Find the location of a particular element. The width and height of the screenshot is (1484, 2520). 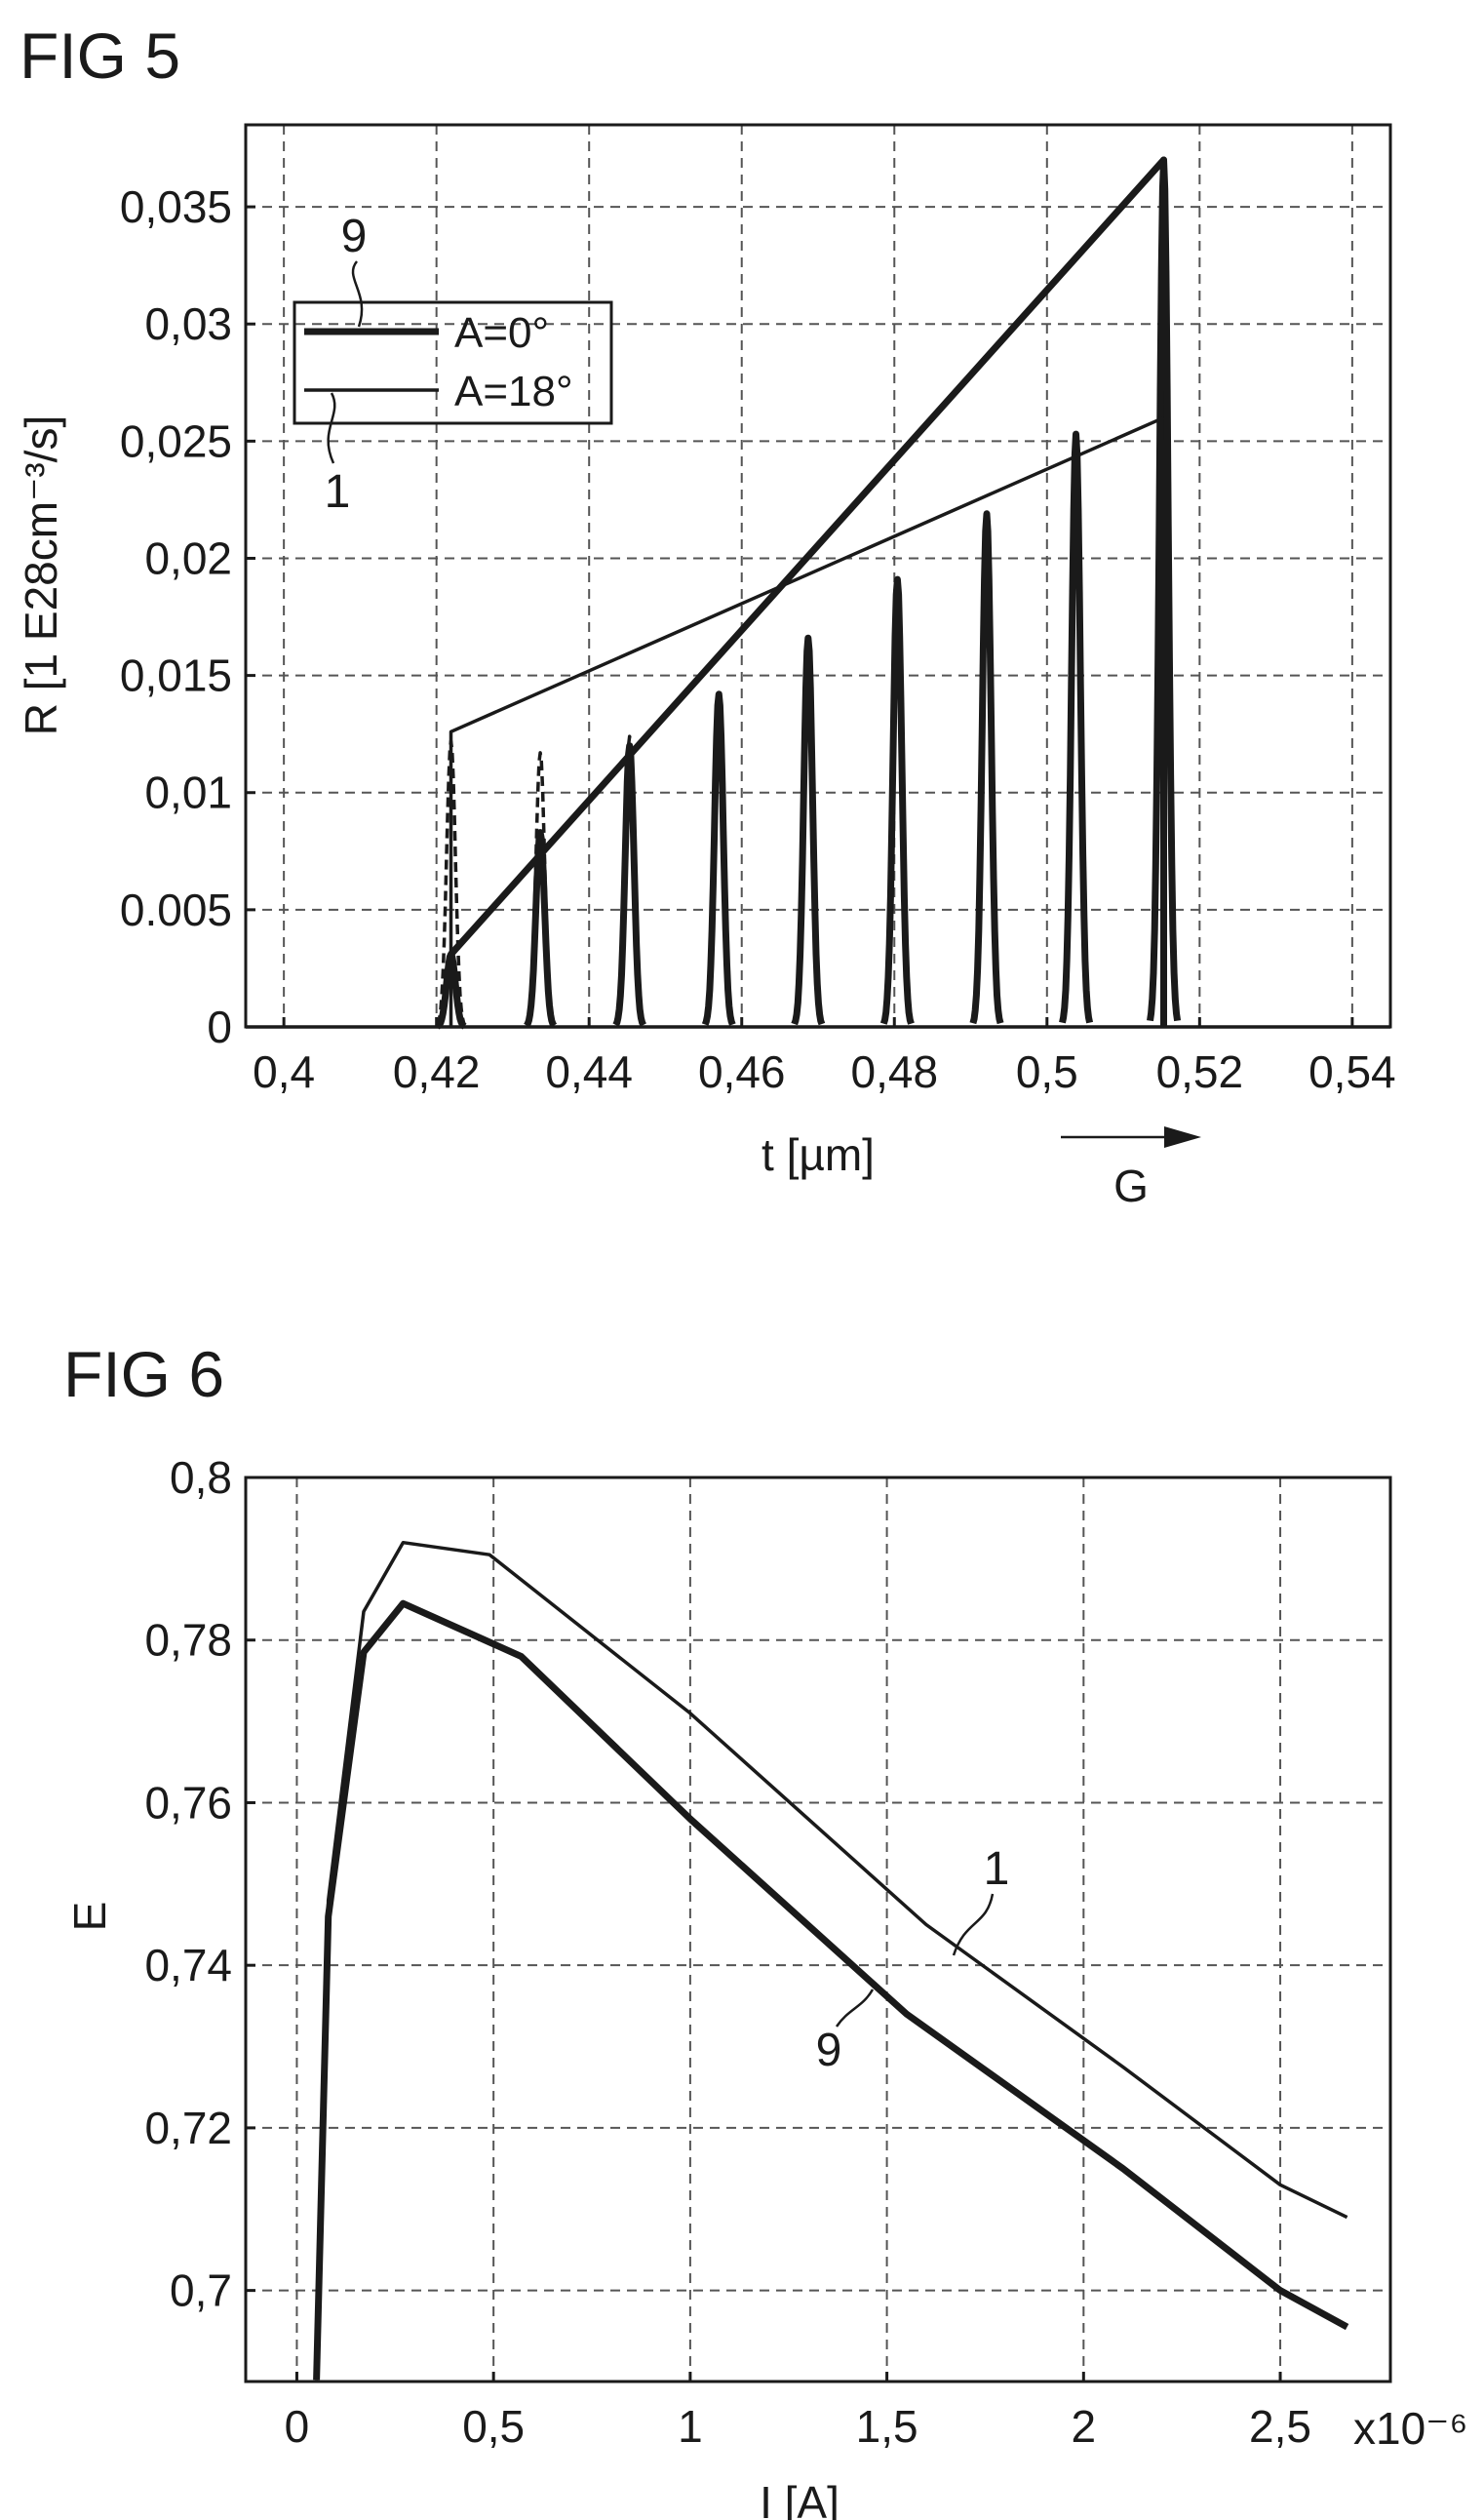

legend: A=0° A=18° is located at coordinates (453, 362).